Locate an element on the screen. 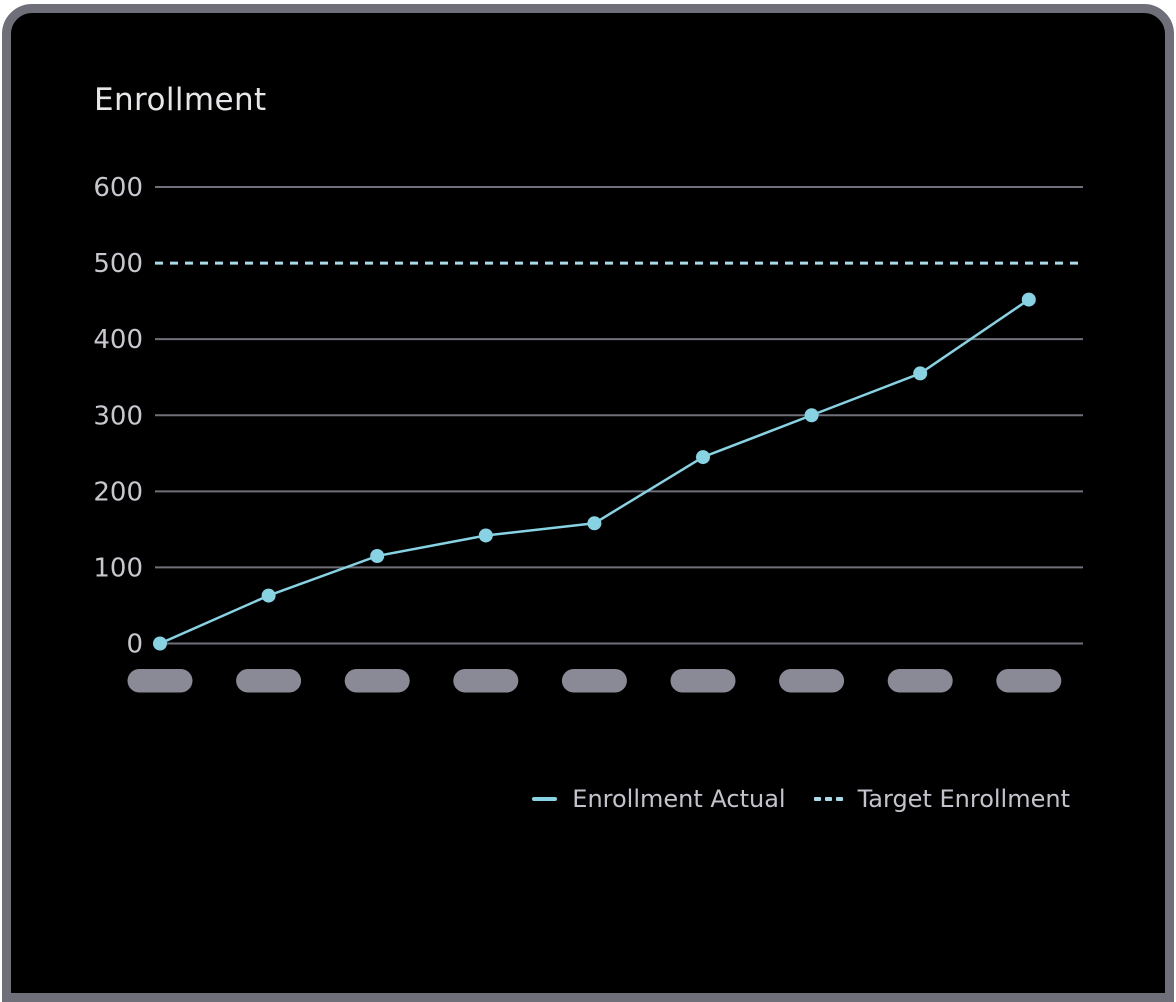  legend-label-target: Target Enrollment is located at coordinates (963, 799).